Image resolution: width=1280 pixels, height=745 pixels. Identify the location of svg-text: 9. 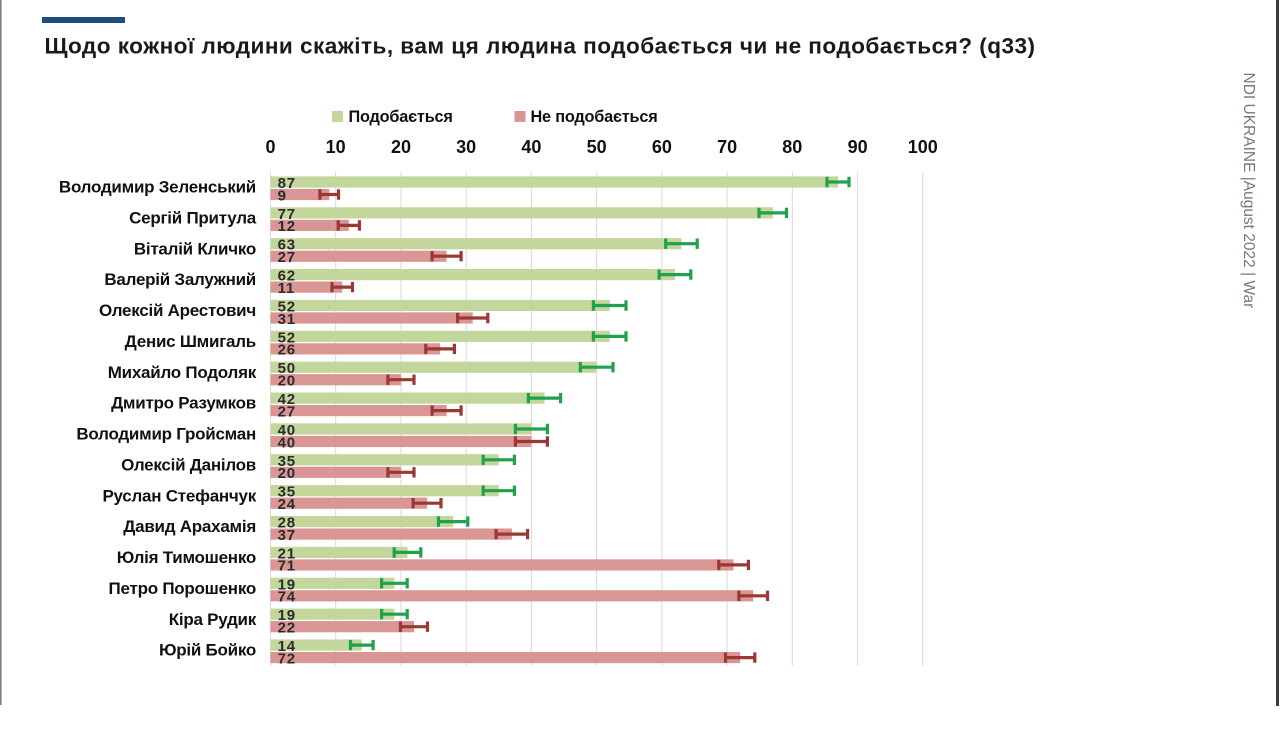
(282, 195).